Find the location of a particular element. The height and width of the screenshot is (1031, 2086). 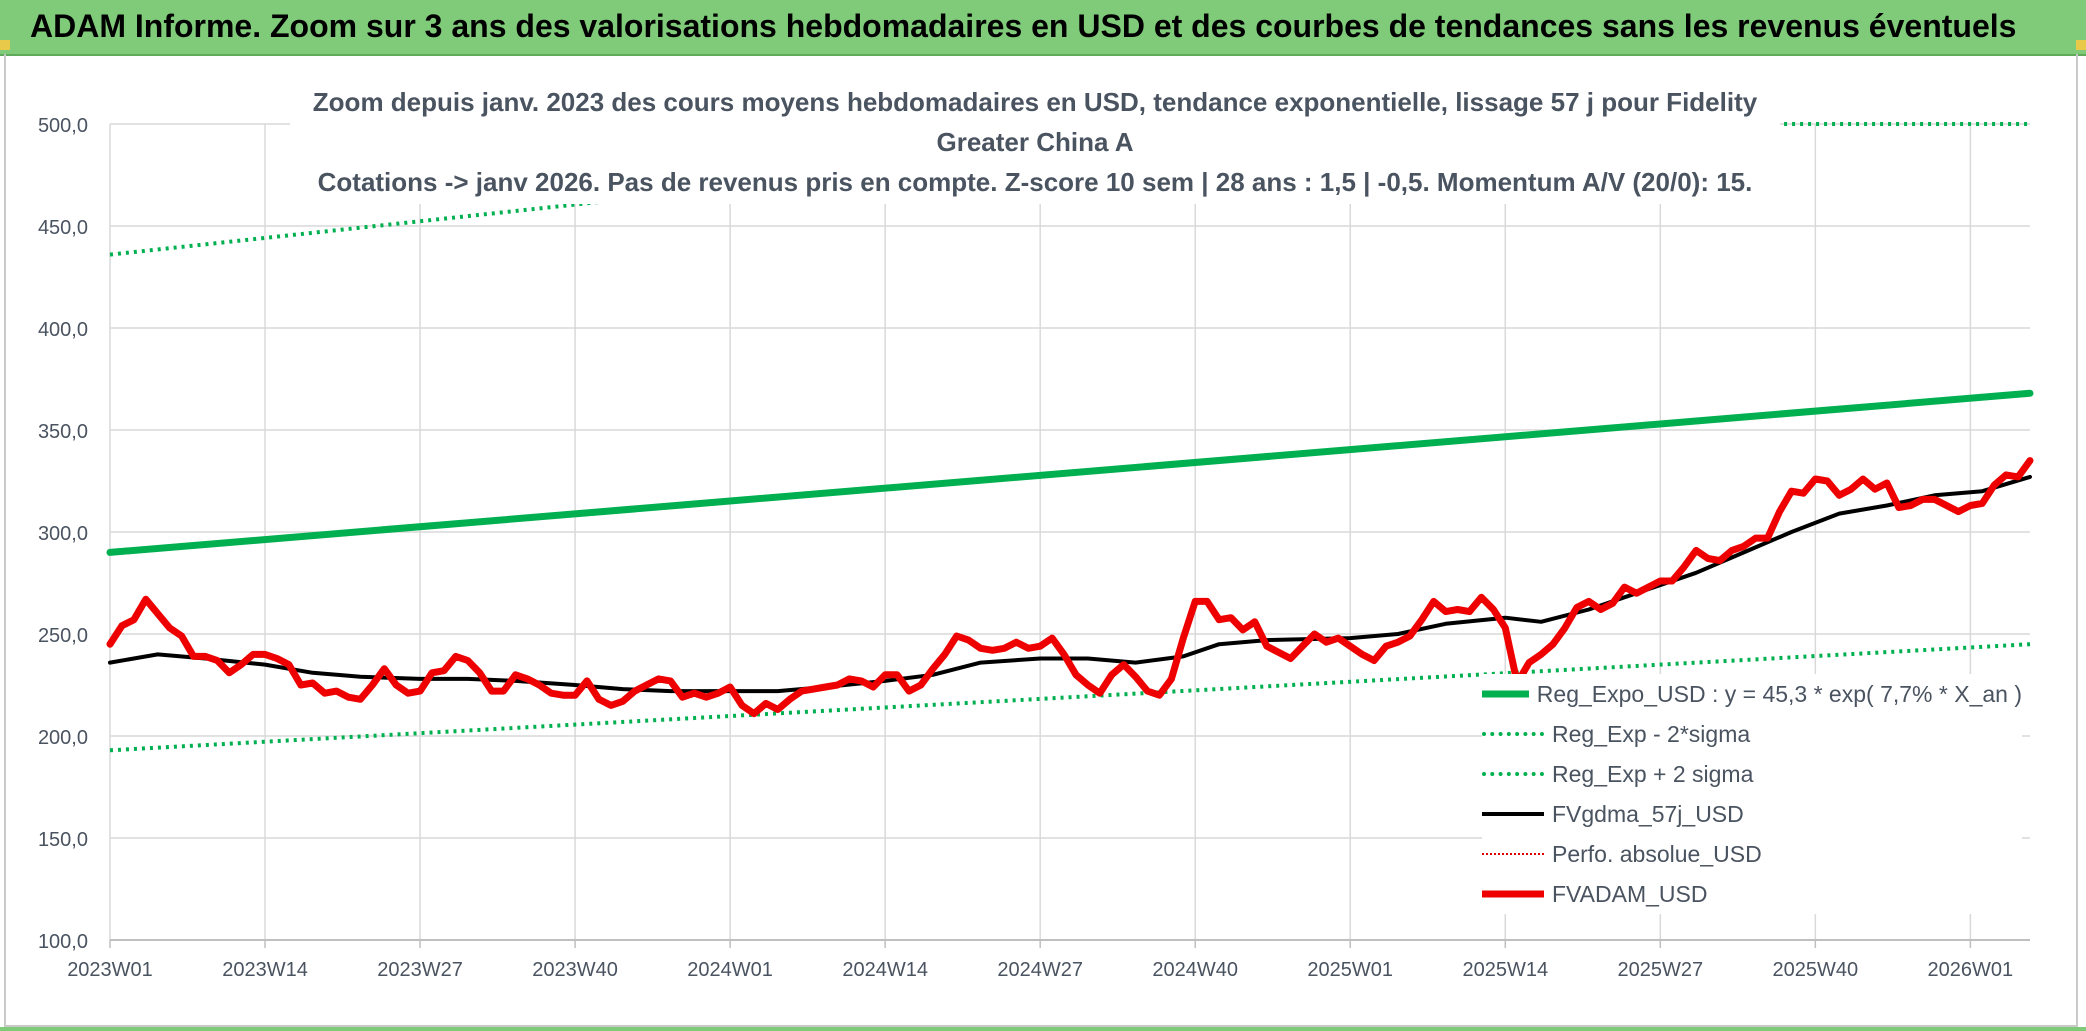

legend-item: Reg_Exp + 2 sigma is located at coordinates (1752, 774).